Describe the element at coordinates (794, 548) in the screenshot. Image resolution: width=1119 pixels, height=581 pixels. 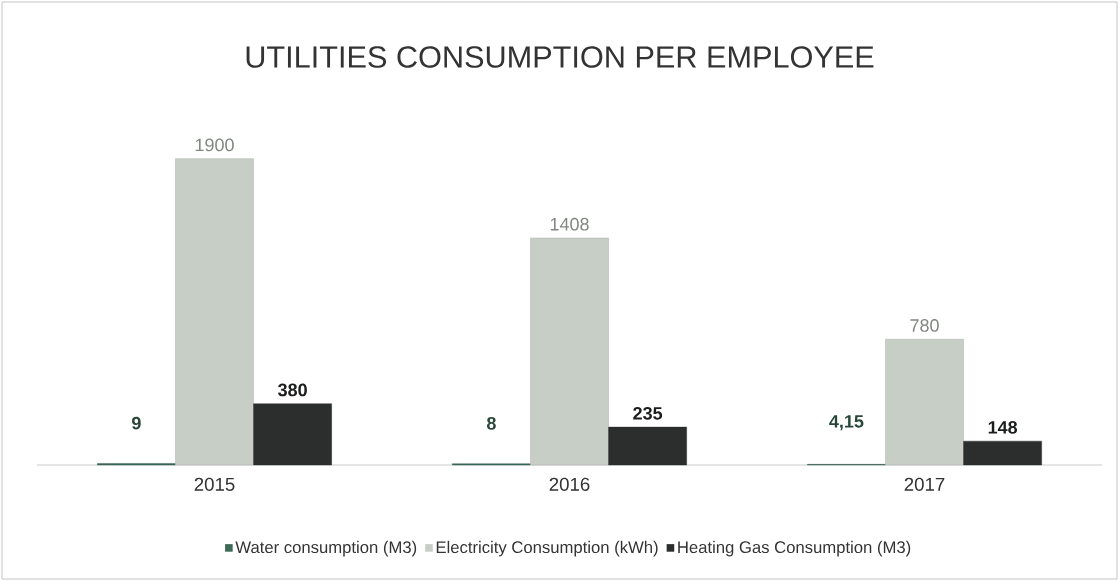
I see `legend-label: Heating Gas Consumption (M3)` at that location.